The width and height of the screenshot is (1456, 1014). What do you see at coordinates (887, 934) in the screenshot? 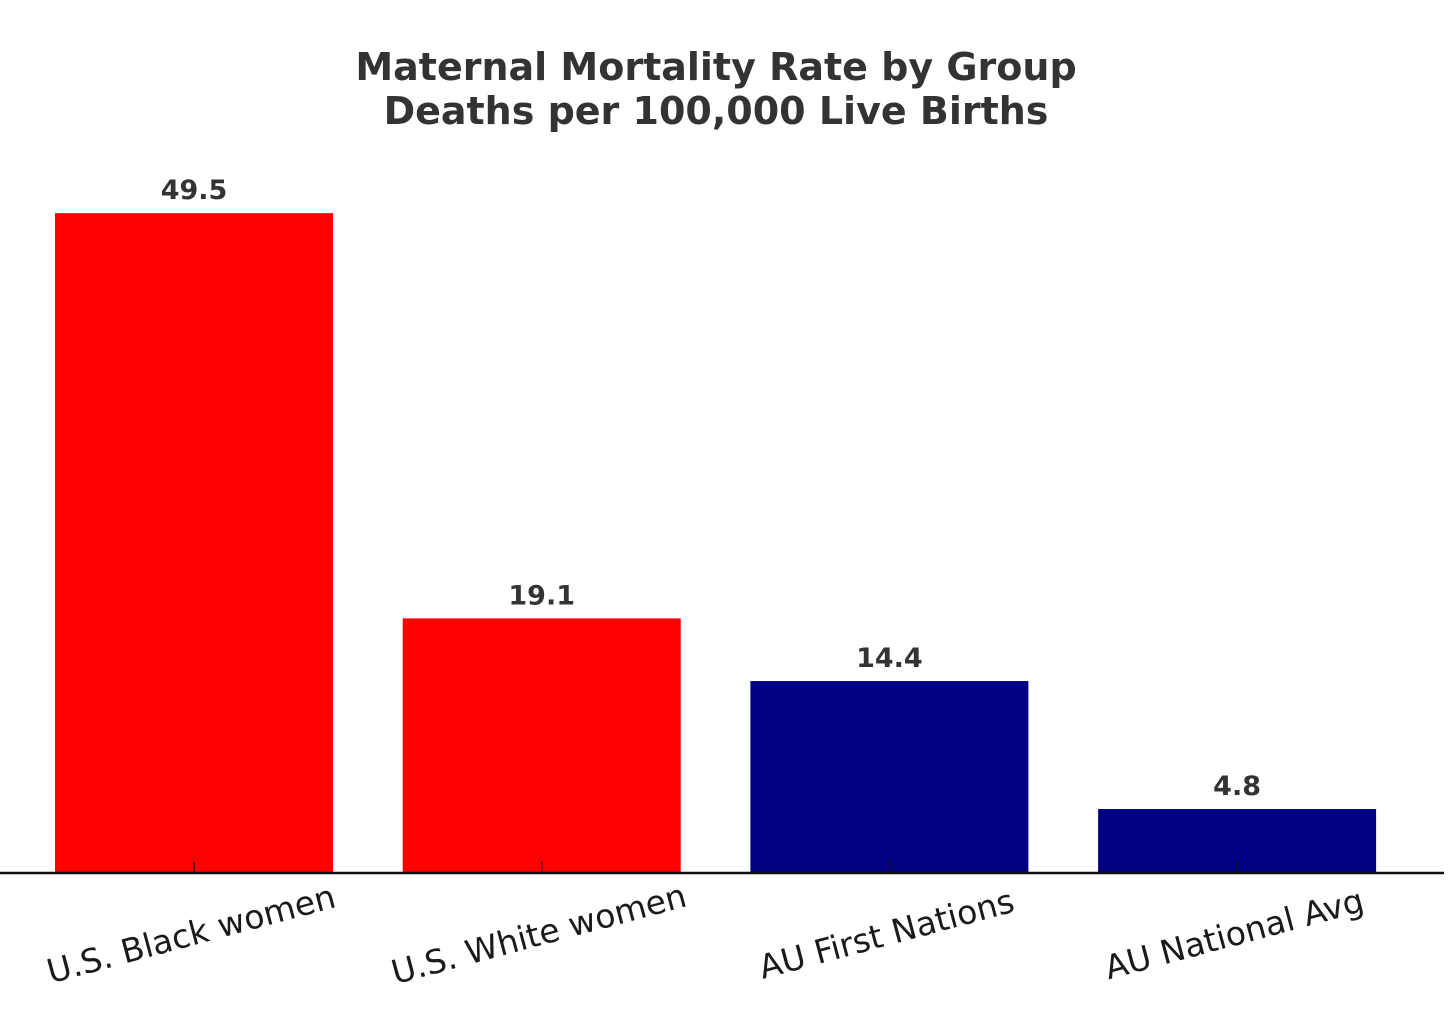
I see `tick-label-au-first-nations: AU First Nations` at bounding box center [887, 934].